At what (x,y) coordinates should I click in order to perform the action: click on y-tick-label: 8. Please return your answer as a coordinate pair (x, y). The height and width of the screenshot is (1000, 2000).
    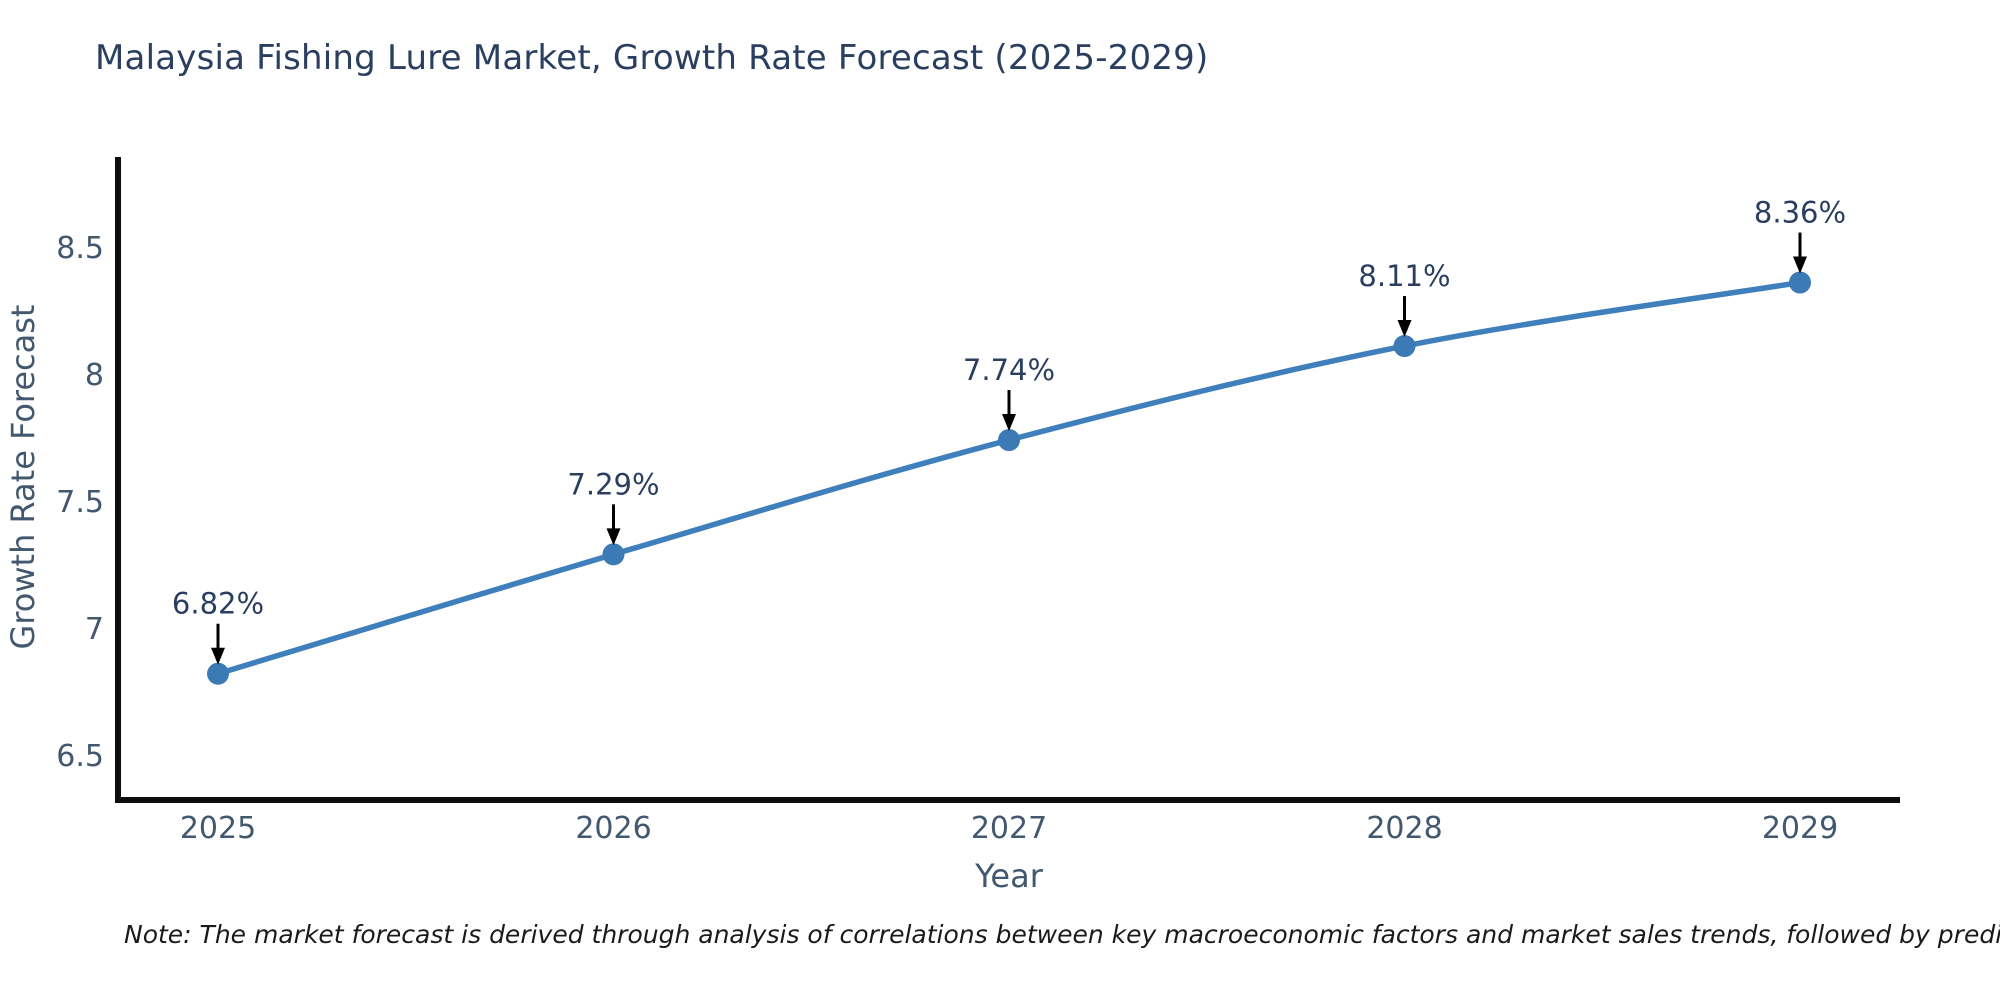
    Looking at the image, I should click on (94, 375).